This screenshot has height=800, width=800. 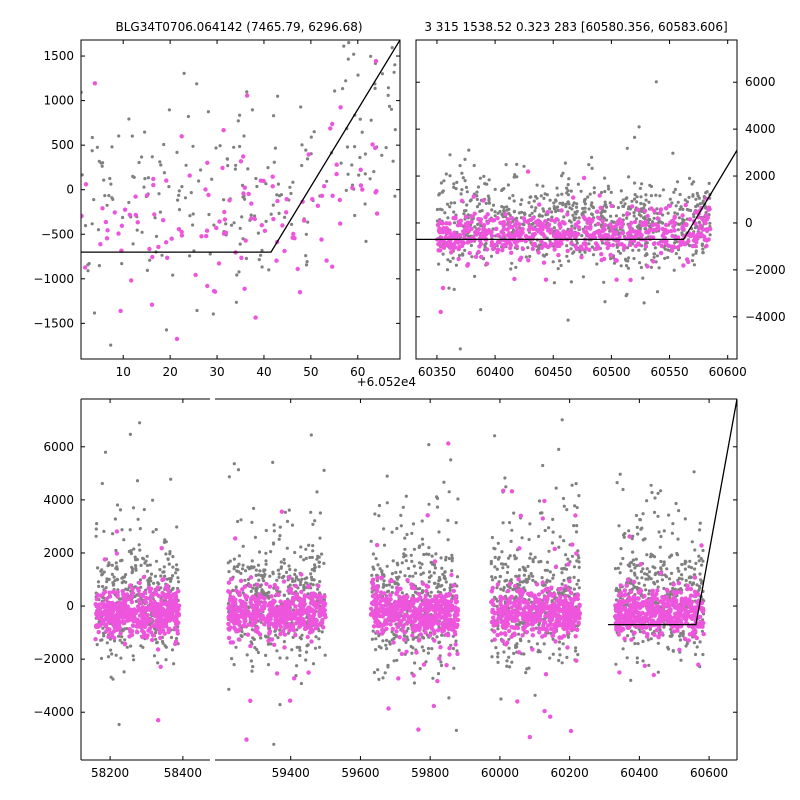 What do you see at coordinates (53, 279) in the screenshot?
I see `y-tick-label: −1000` at bounding box center [53, 279].